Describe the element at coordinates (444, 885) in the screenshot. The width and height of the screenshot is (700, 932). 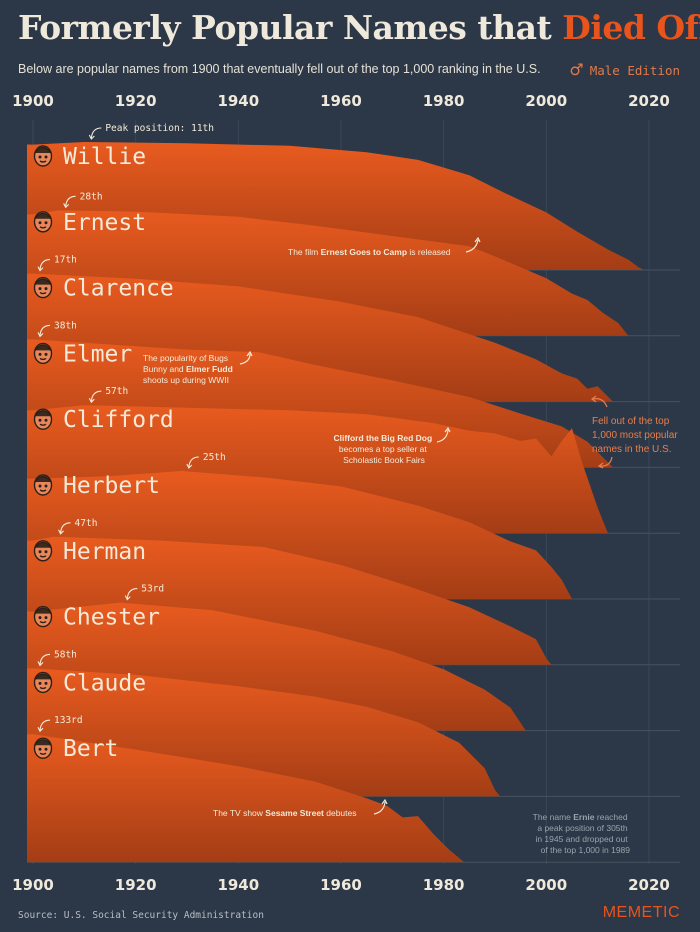
I see `x-tick-bottom: 1980` at that location.